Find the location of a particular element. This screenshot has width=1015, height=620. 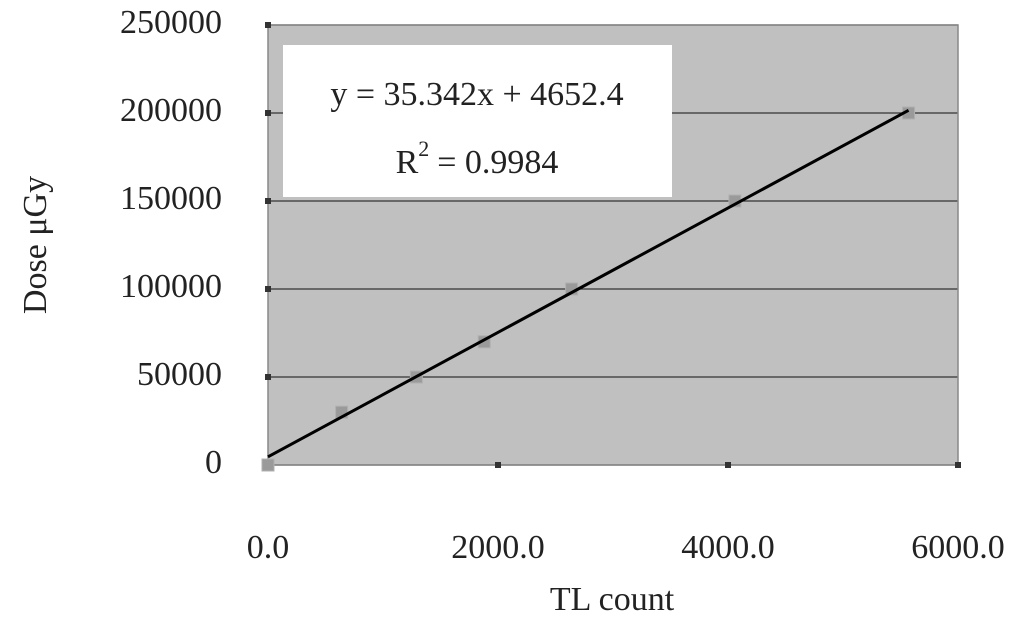

y-tick-label: 100000 is located at coordinates (171, 286).